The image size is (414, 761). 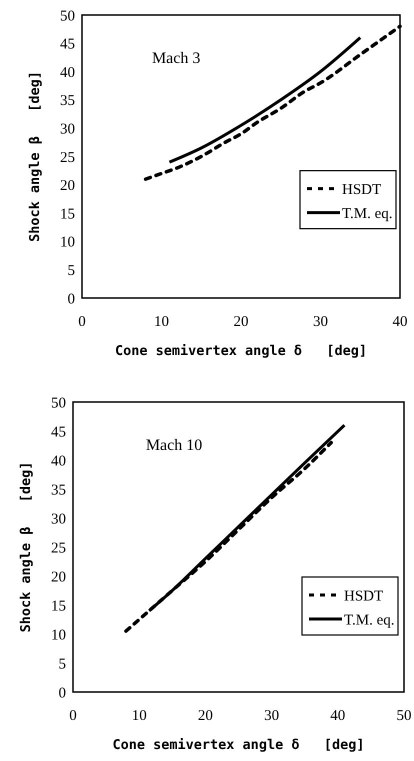 What do you see at coordinates (404, 716) in the screenshot?
I see `x-tick-label: 50` at bounding box center [404, 716].